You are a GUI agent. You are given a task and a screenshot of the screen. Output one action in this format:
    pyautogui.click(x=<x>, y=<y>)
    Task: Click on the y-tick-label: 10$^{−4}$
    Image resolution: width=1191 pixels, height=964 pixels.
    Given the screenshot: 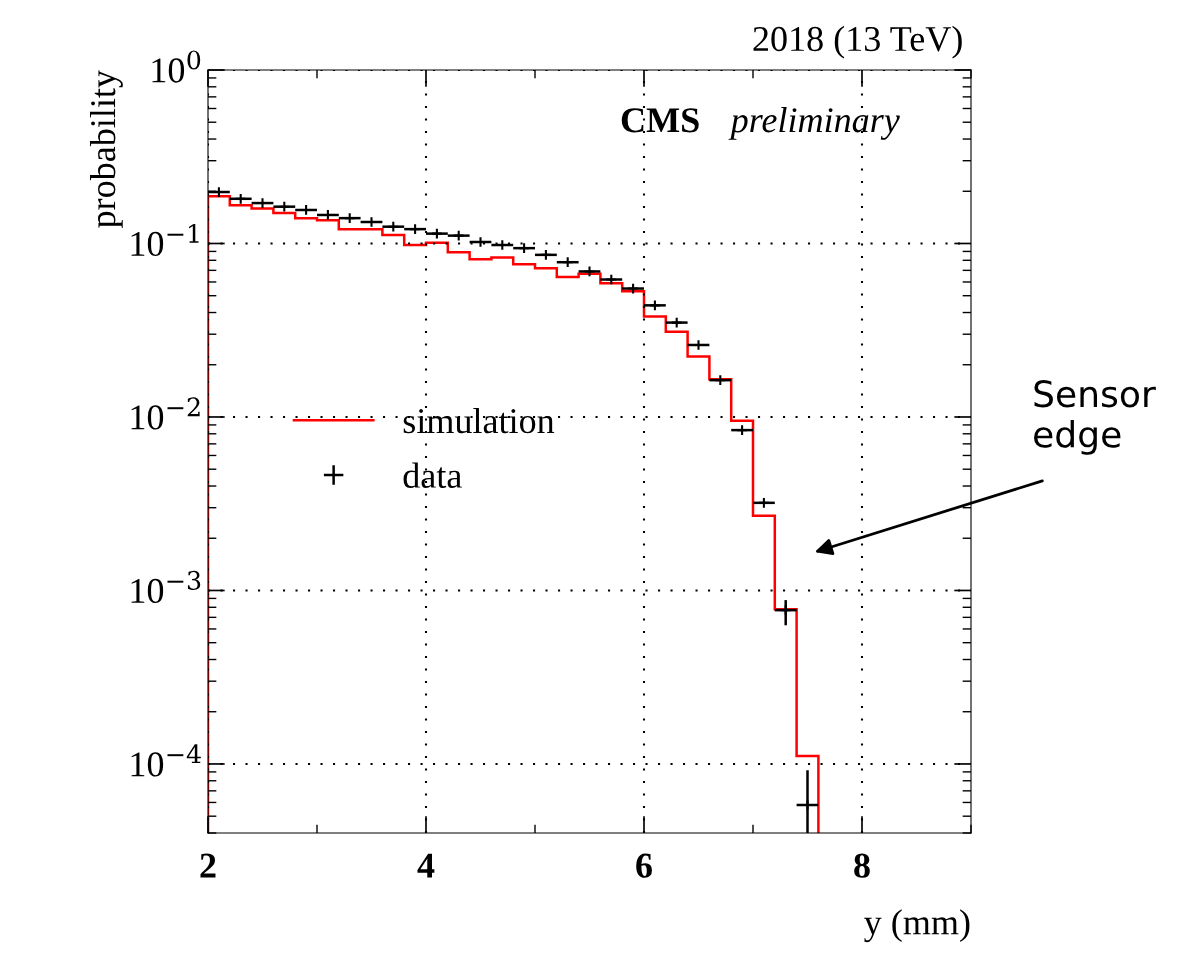 What is the action you would take?
    pyautogui.click(x=166, y=760)
    